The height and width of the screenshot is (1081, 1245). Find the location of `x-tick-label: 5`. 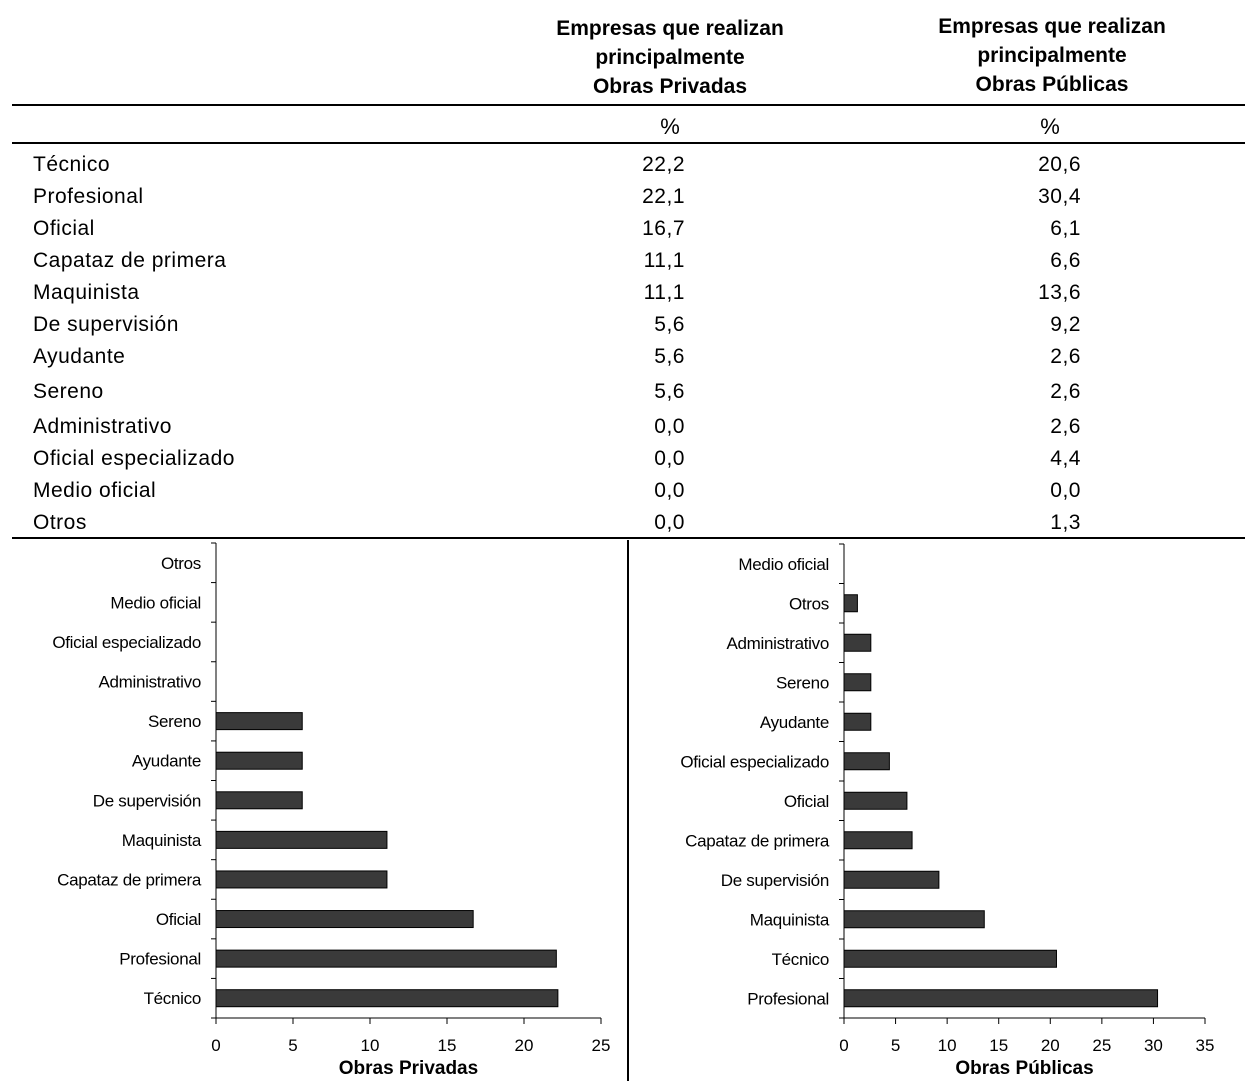

x-tick-label: 5 is located at coordinates (292, 1045).